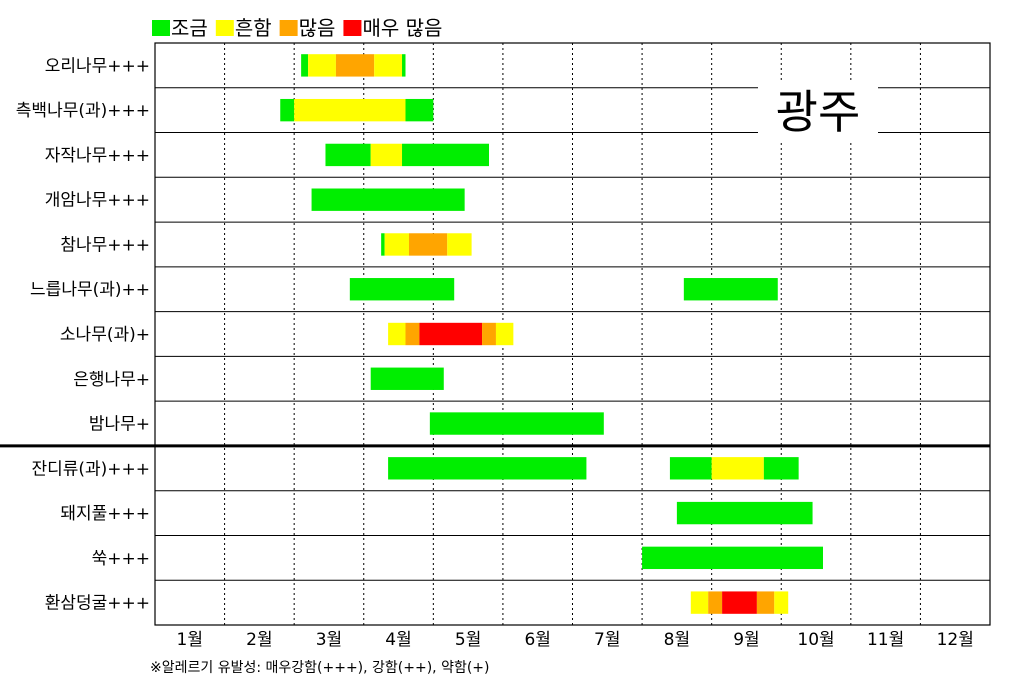 The height and width of the screenshot is (687, 1024). Describe the element at coordinates (317, 28) in the screenshot. I see `legend-label-many: 많음` at that location.